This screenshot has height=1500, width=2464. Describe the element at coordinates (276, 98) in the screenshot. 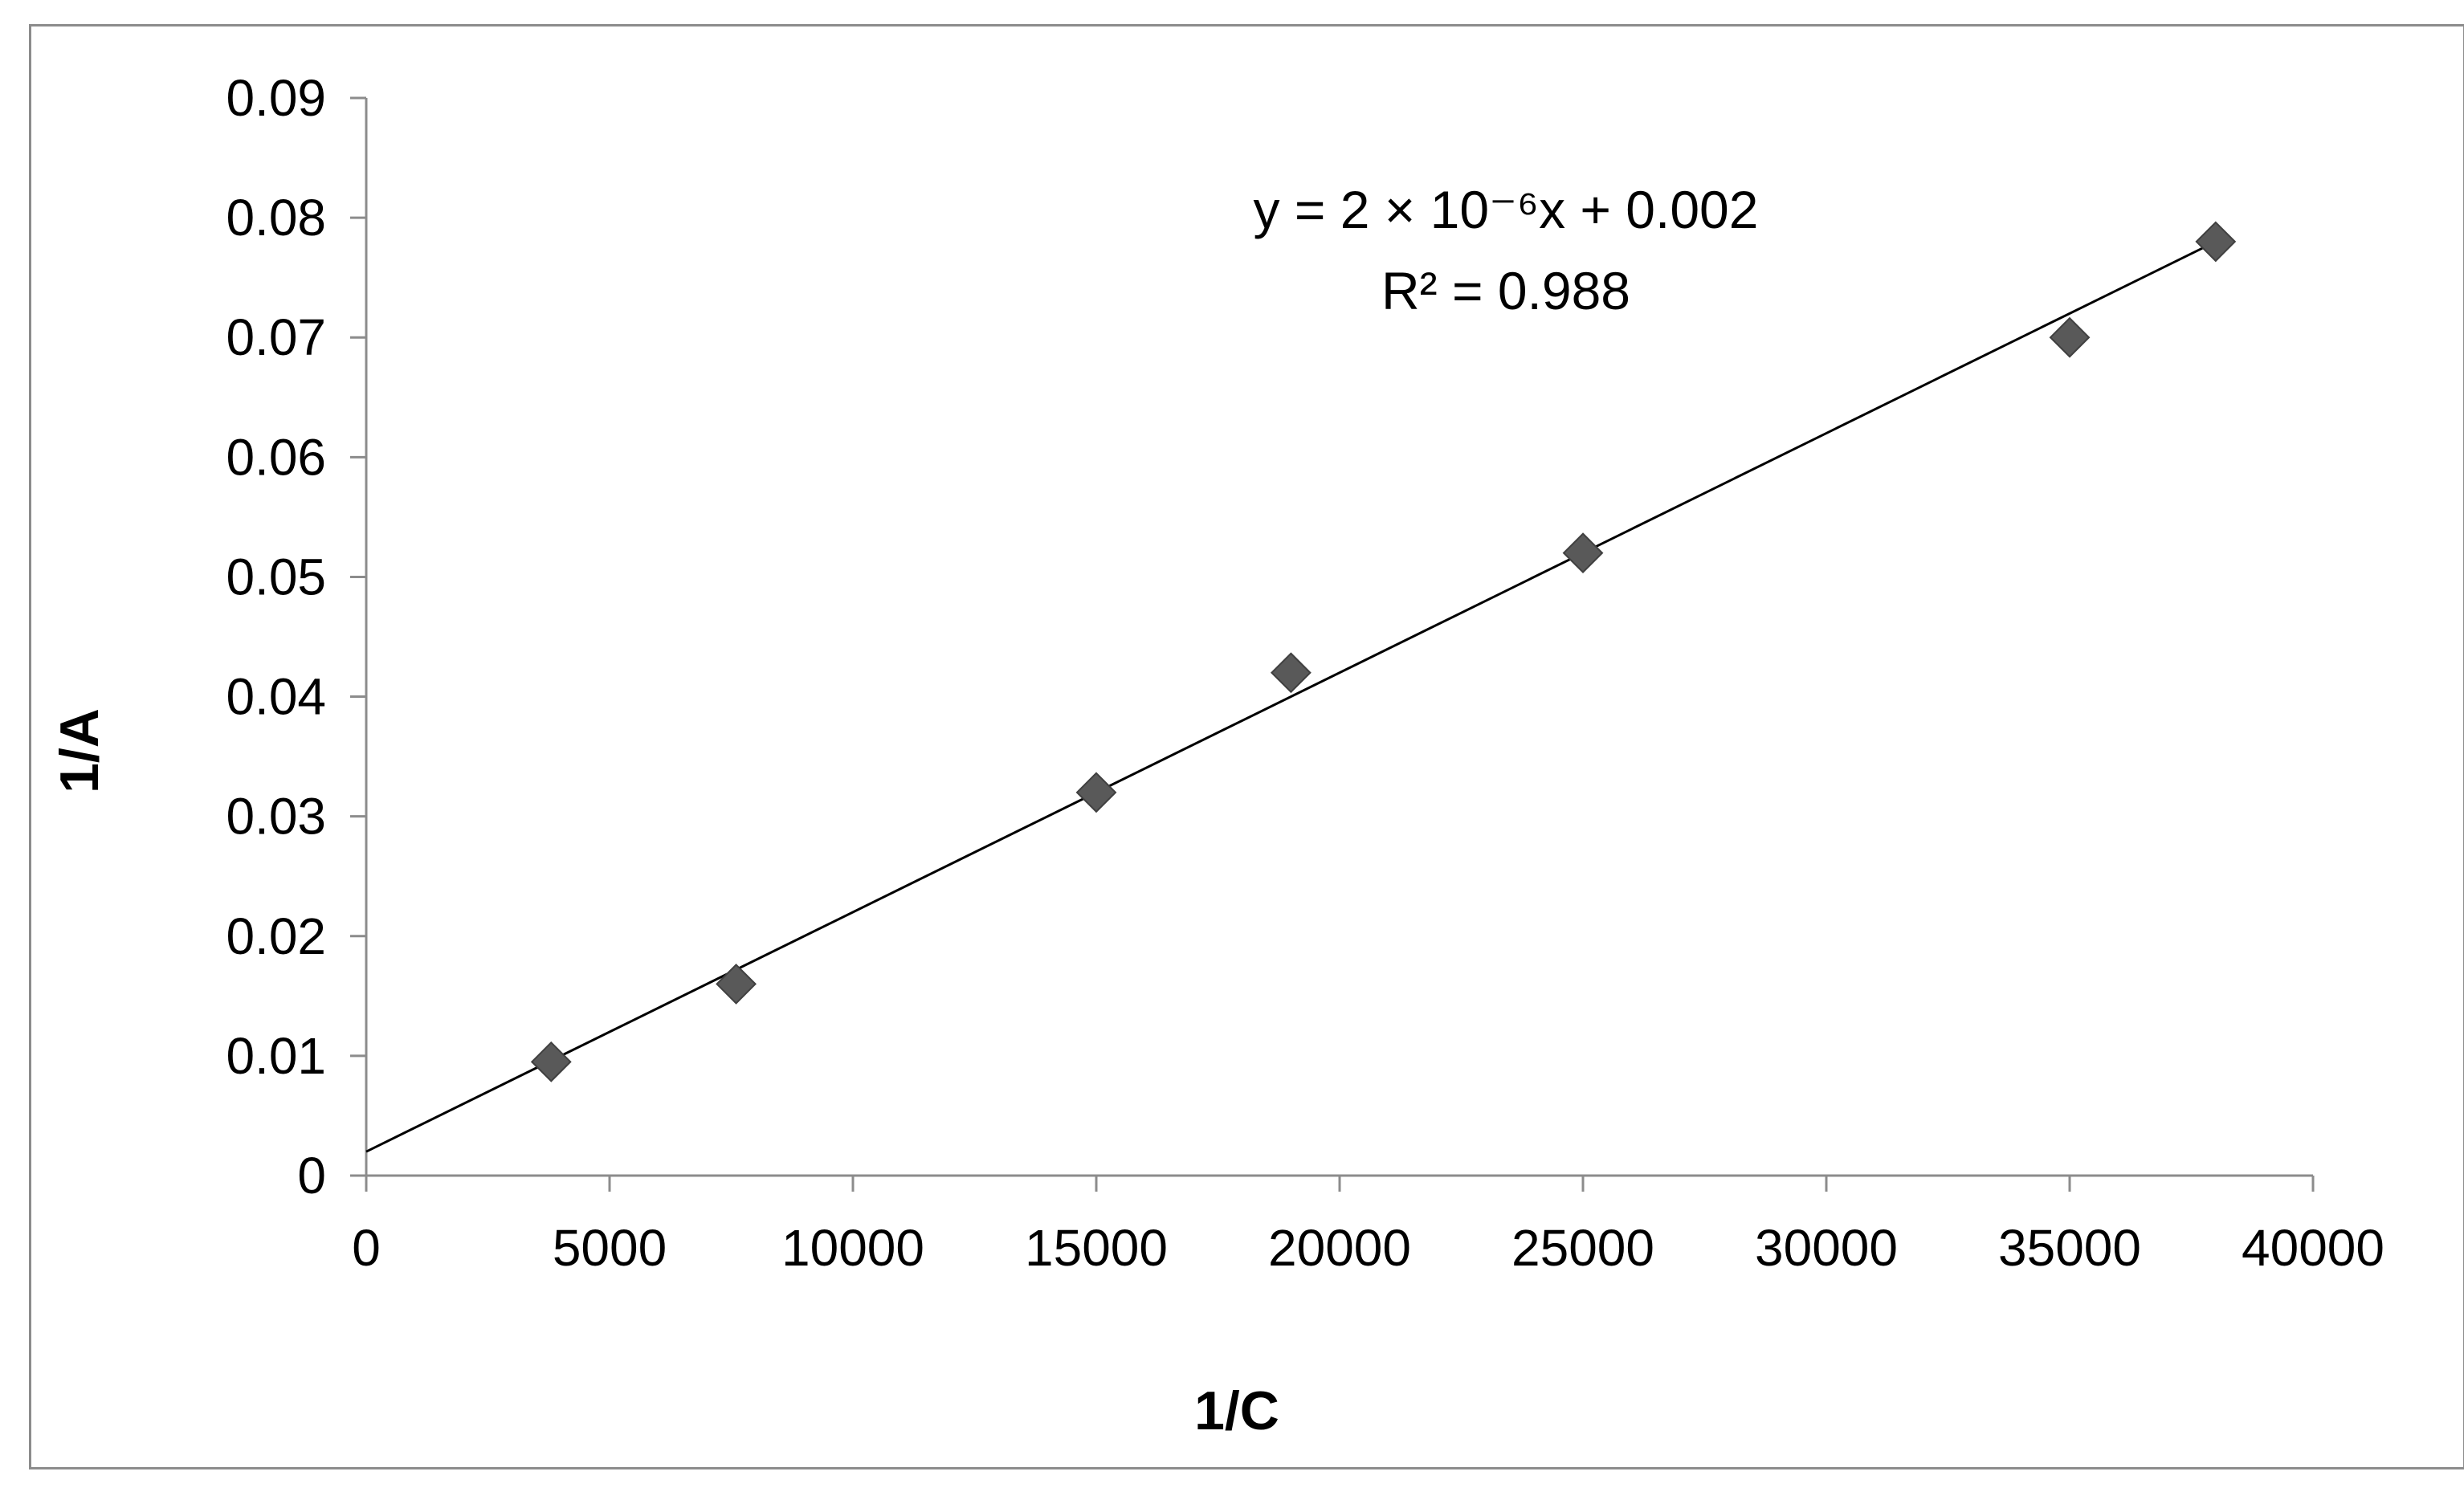

I see `y-tick-label: 0.09` at that location.